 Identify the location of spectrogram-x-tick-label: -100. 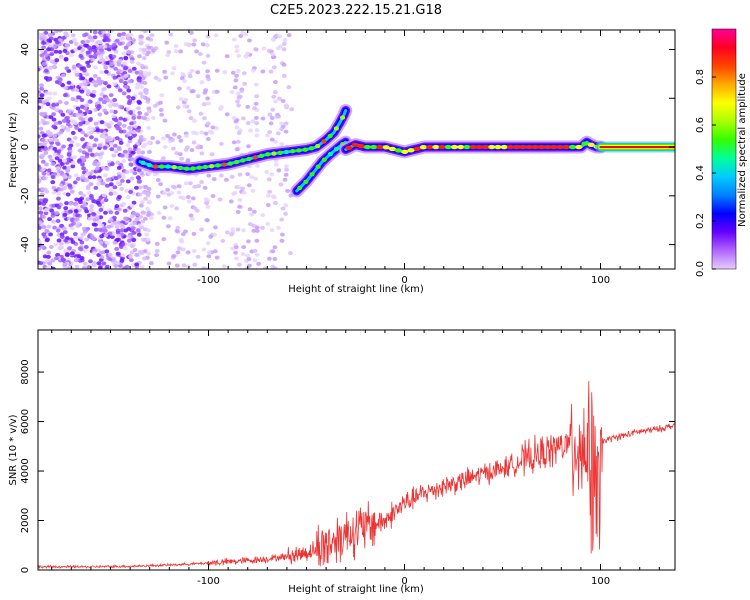
(208, 280).